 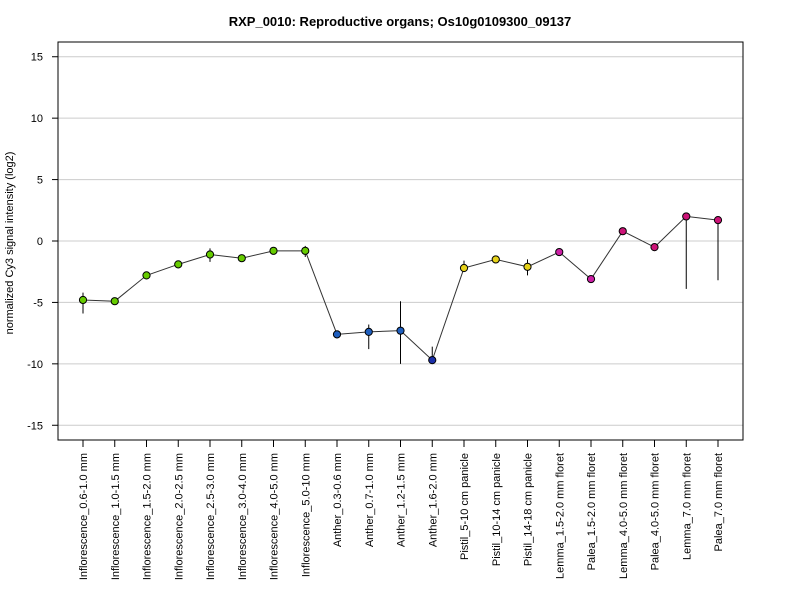 What do you see at coordinates (275, 516) in the screenshot?
I see `x-tick-label: Inflorescence_4.0-5.0 mm` at bounding box center [275, 516].